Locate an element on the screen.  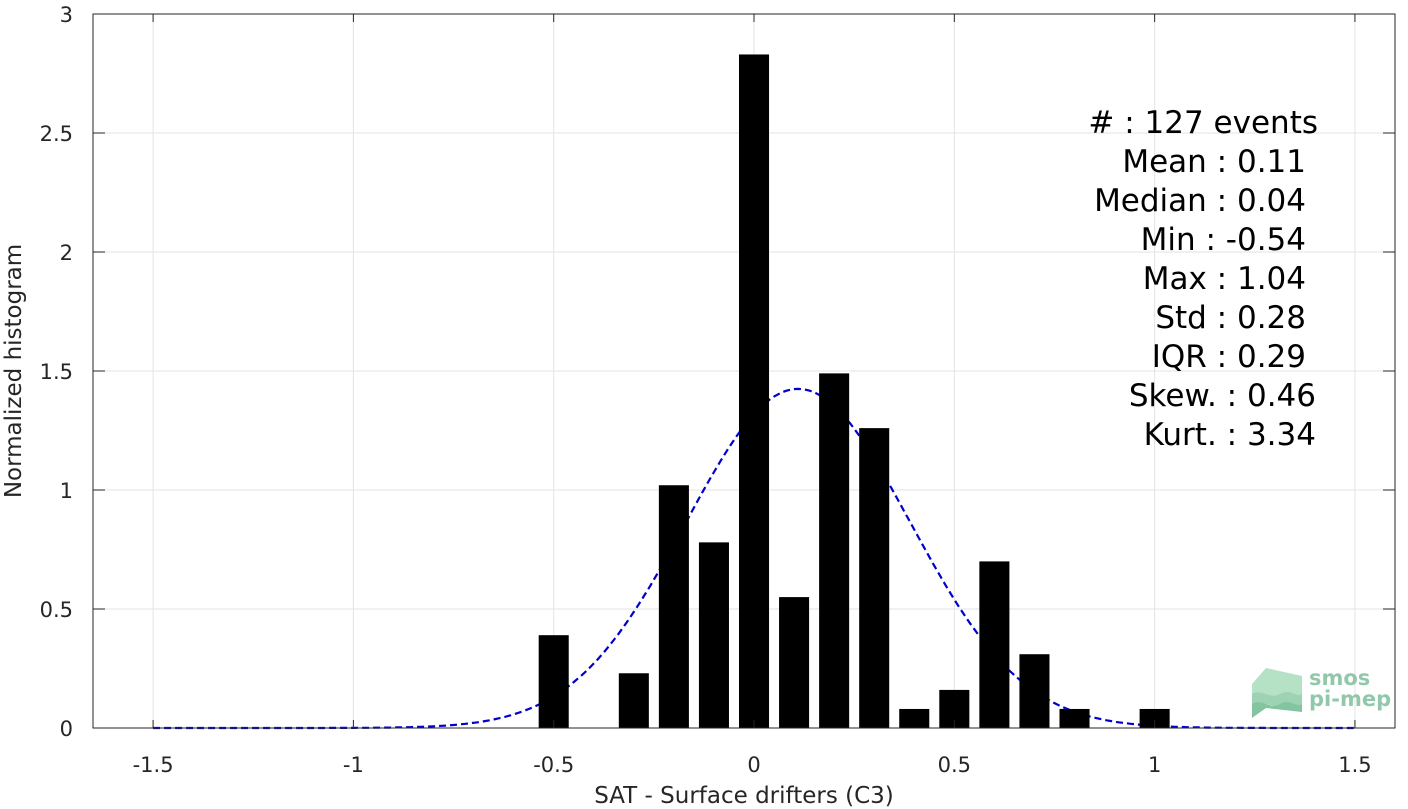
x-tick-label: 1 is located at coordinates (1154, 765).